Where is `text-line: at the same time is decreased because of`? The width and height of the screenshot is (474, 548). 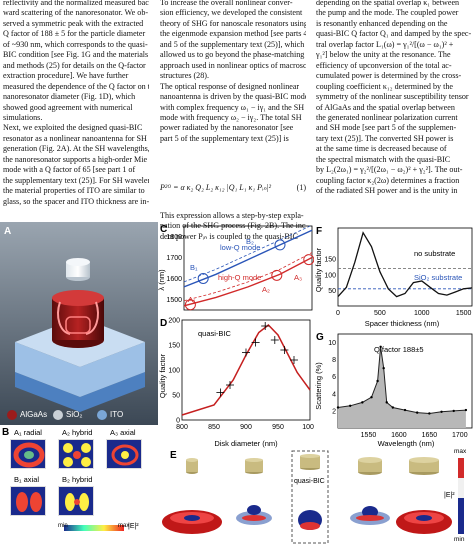
text-line: at the same time is decreased because of is located at coordinates (381, 149).